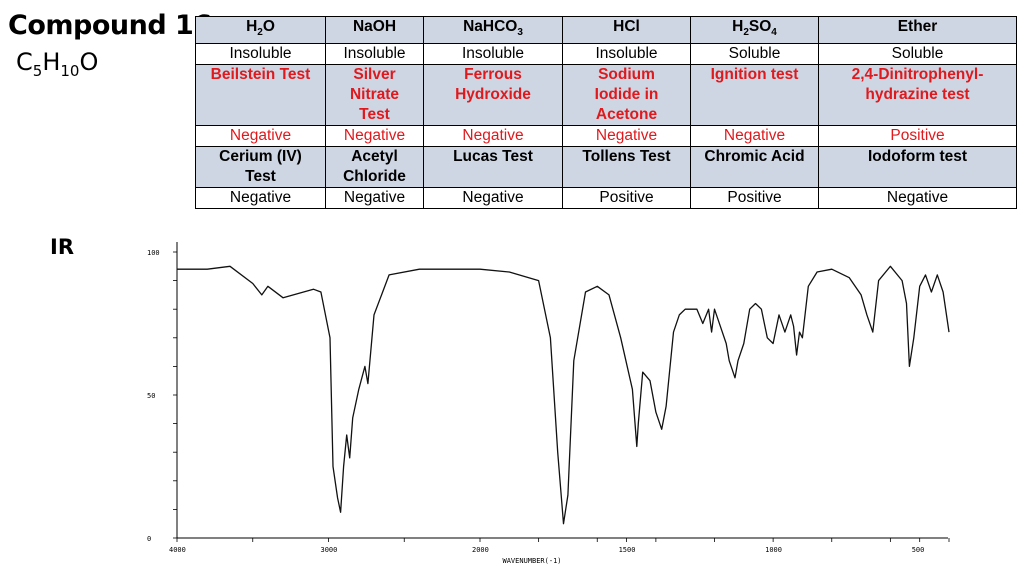 The width and height of the screenshot is (1024, 574). I want to click on header-cell: NaHCO3, so click(493, 30).